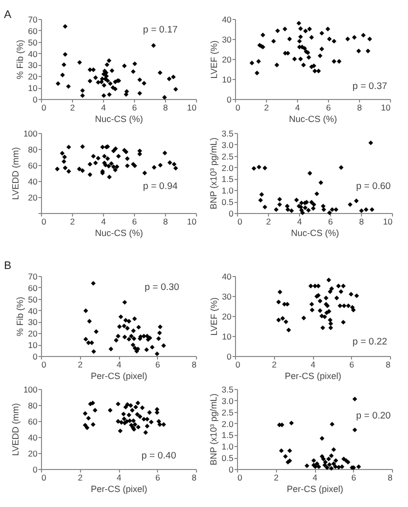 This screenshot has height=507, width=408. What do you see at coordinates (33, 311) in the screenshot?
I see `y-tick-label: 40` at bounding box center [33, 311].